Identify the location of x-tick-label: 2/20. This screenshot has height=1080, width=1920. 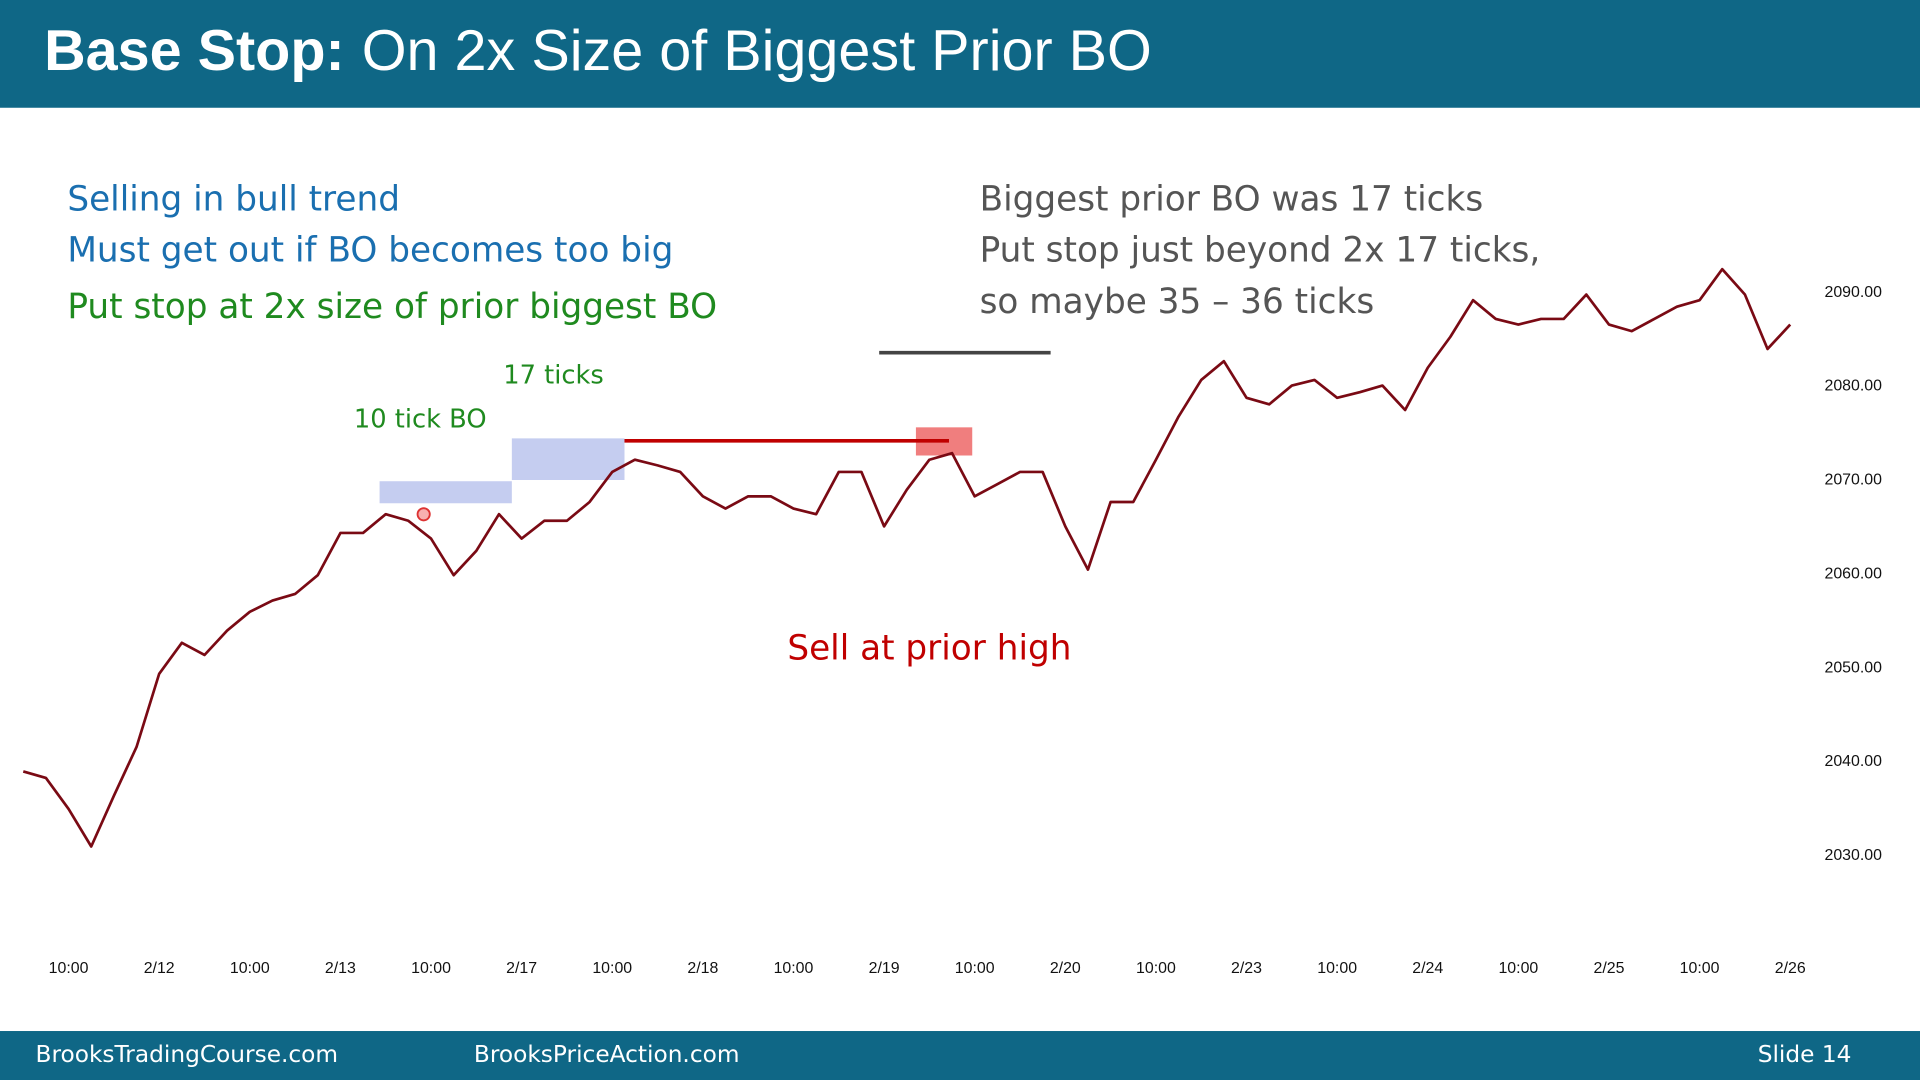
(1065, 968).